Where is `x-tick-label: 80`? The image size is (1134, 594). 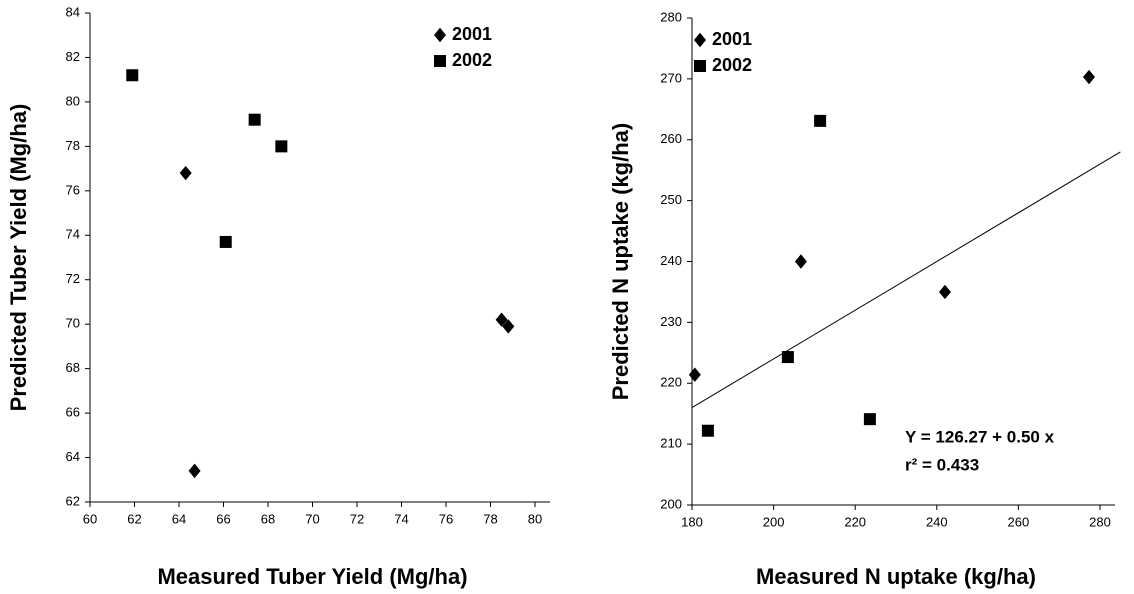 x-tick-label: 80 is located at coordinates (535, 518).